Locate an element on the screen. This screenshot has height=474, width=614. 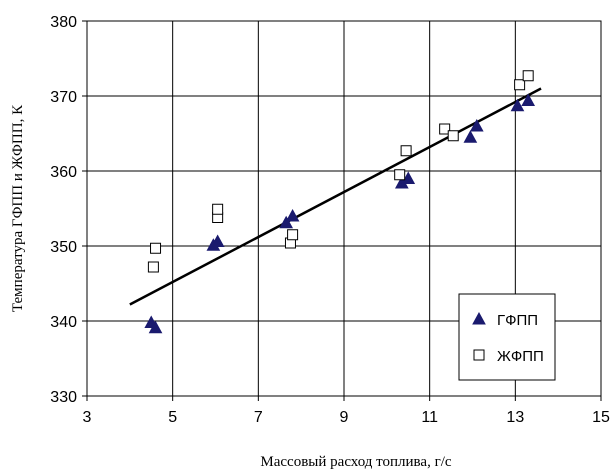
x-tick-label: 11 is located at coordinates (429, 417).